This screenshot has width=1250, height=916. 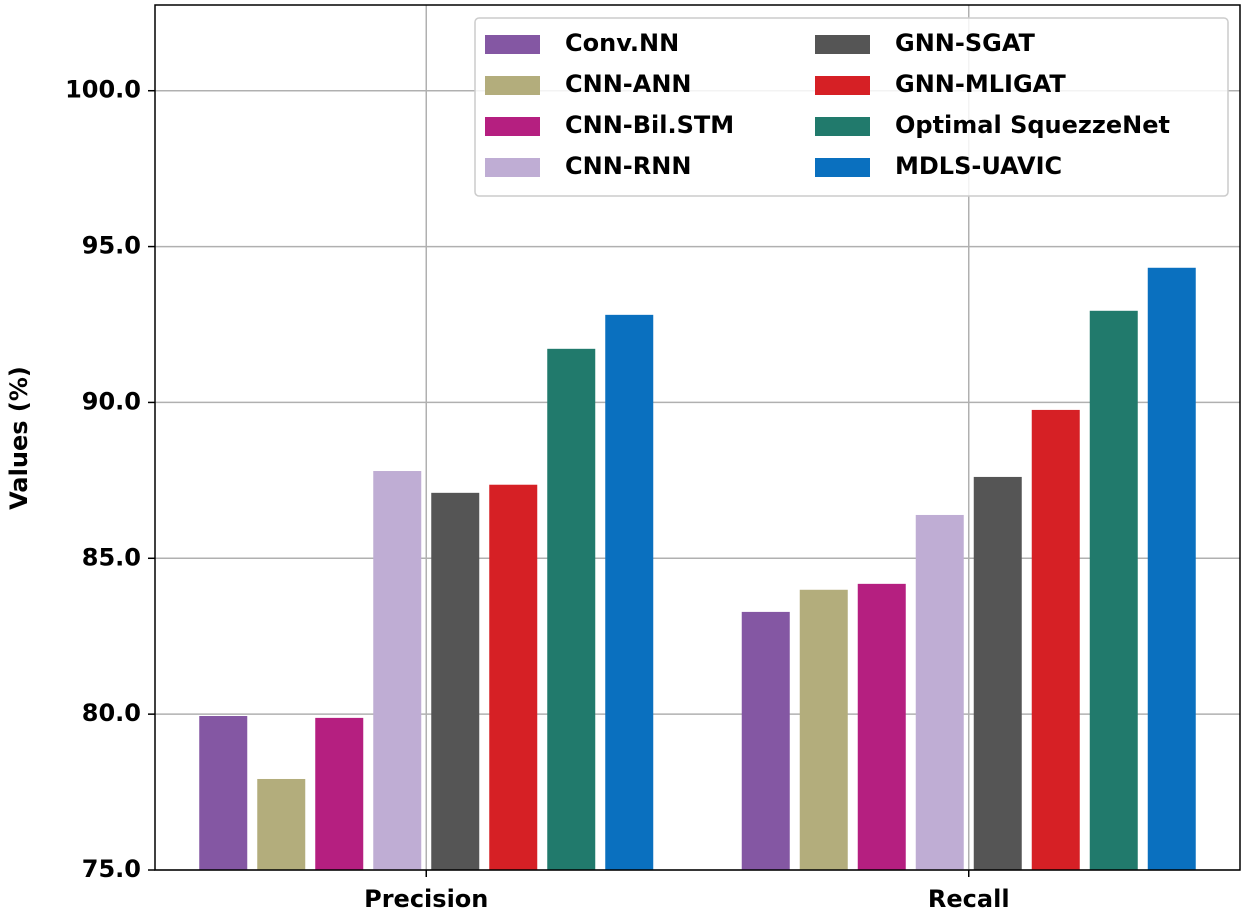 I want to click on legend-label: CNN-ANN, so click(x=628, y=84).